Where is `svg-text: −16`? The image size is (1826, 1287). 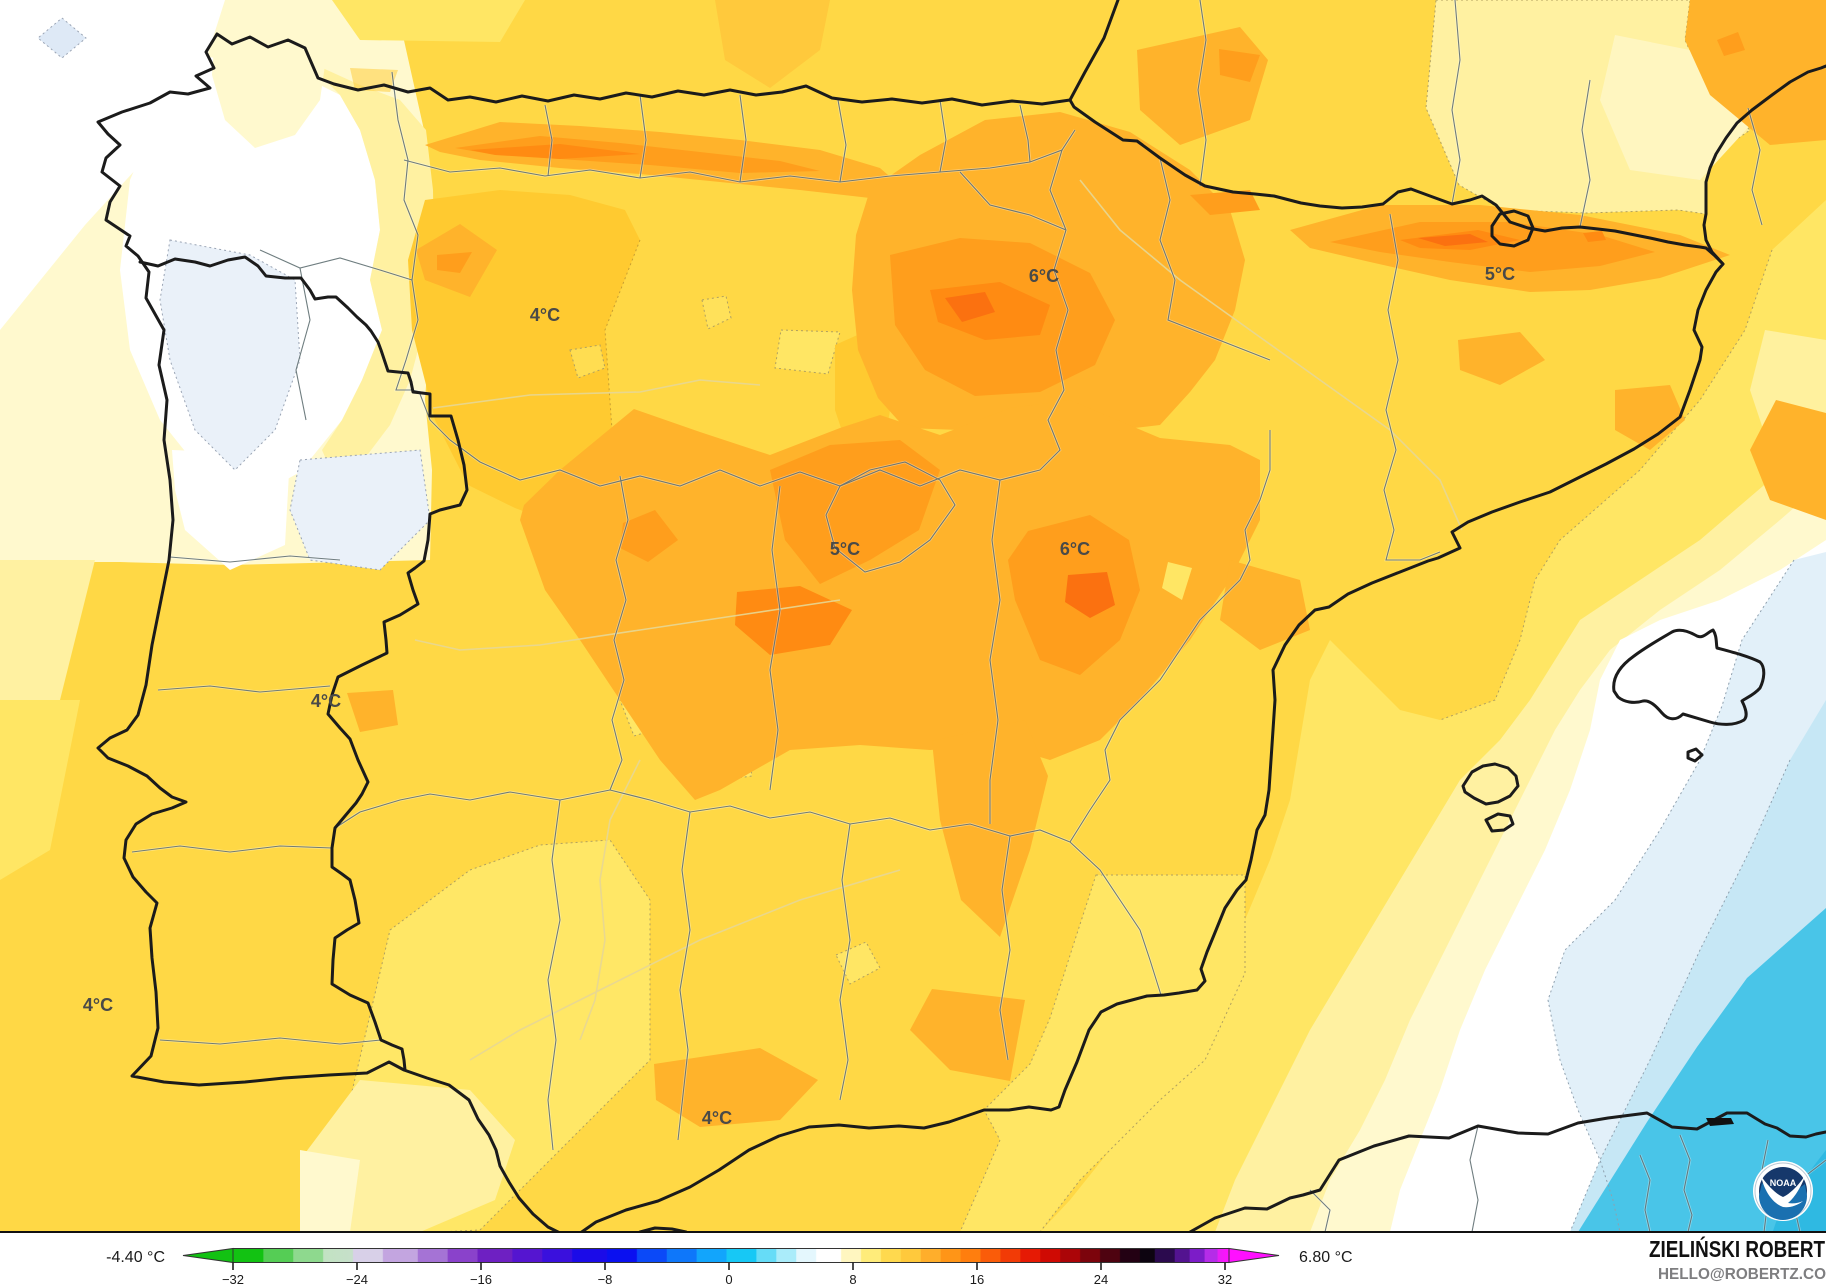 svg-text: −16 is located at coordinates (481, 1279).